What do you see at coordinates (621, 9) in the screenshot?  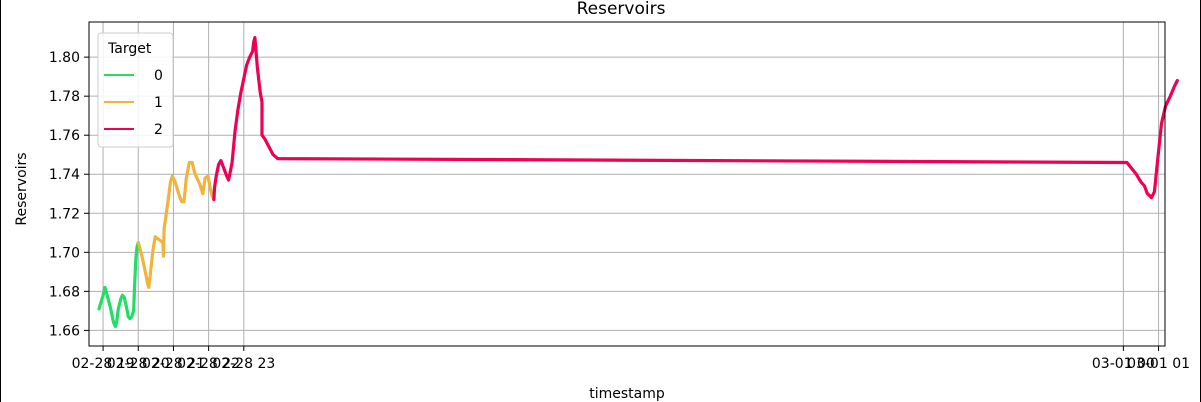 I see `chart-title: Reservoirs` at bounding box center [621, 9].